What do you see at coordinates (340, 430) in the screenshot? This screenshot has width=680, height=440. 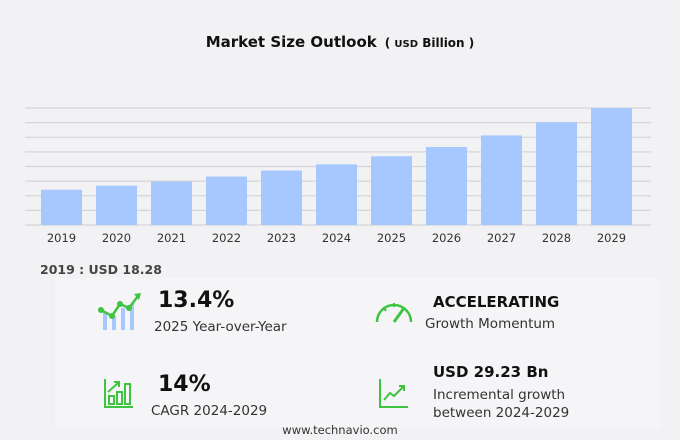 I see `footer-url: www.technavio.com` at bounding box center [340, 430].